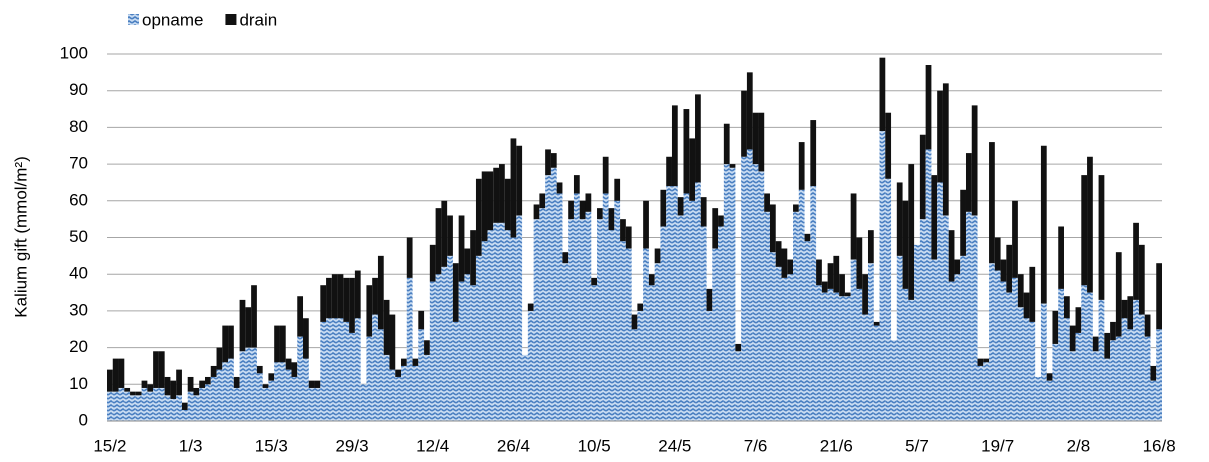  I want to click on x-tick-label: 10/5, so click(594, 445).